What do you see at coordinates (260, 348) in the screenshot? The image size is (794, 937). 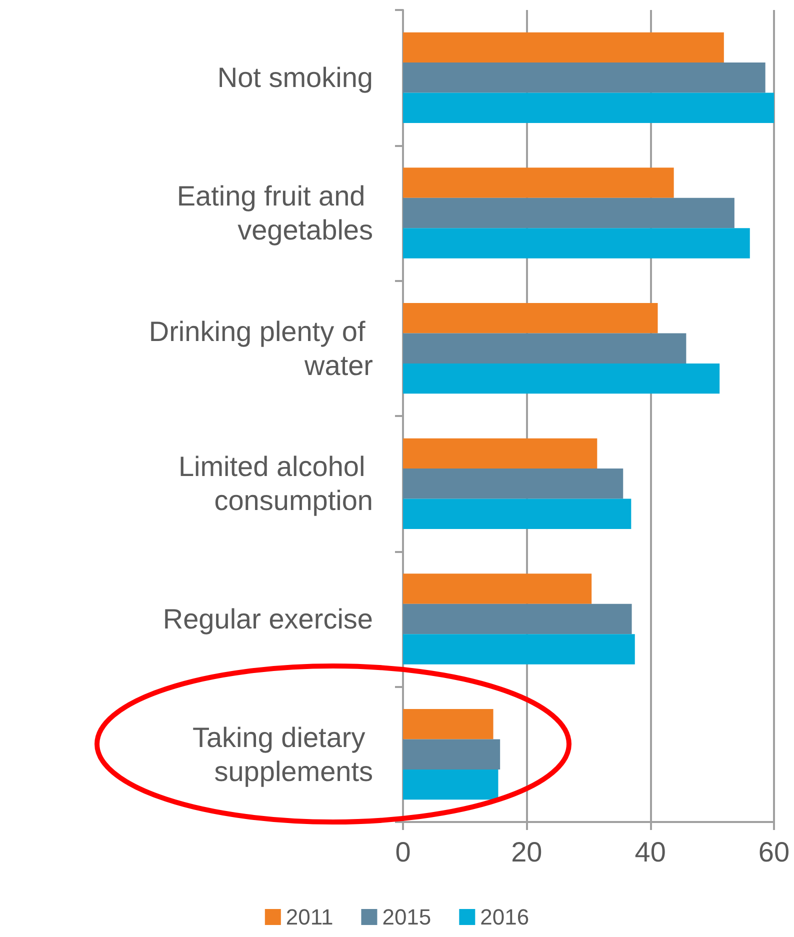 I see `y-tick-label: Drinking plenty of water` at bounding box center [260, 348].